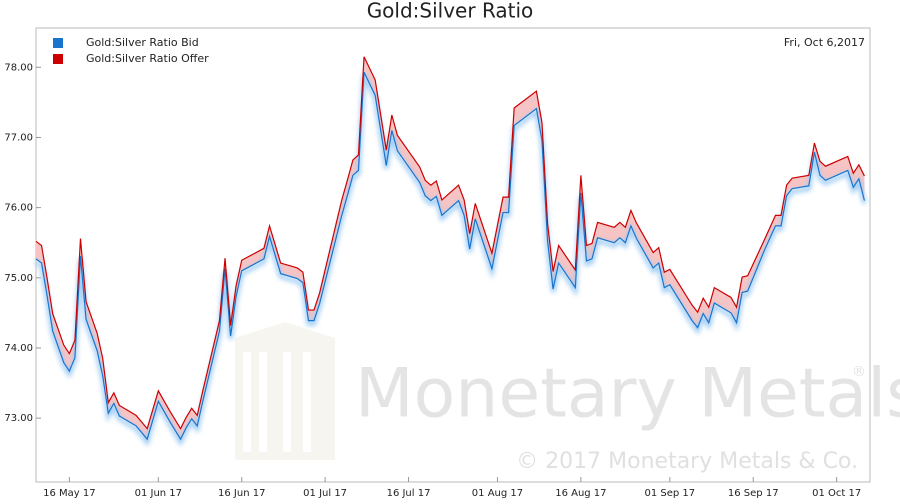  Describe the element at coordinates (18, 137) in the screenshot. I see `y-tick-label: 77.00` at that location.